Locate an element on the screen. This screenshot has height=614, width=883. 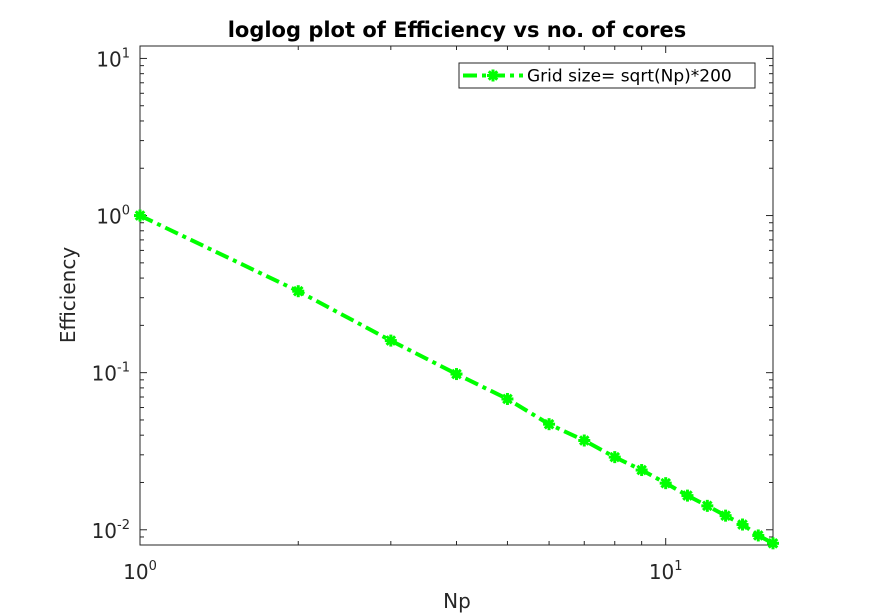
legend-marker is located at coordinates (493, 75).